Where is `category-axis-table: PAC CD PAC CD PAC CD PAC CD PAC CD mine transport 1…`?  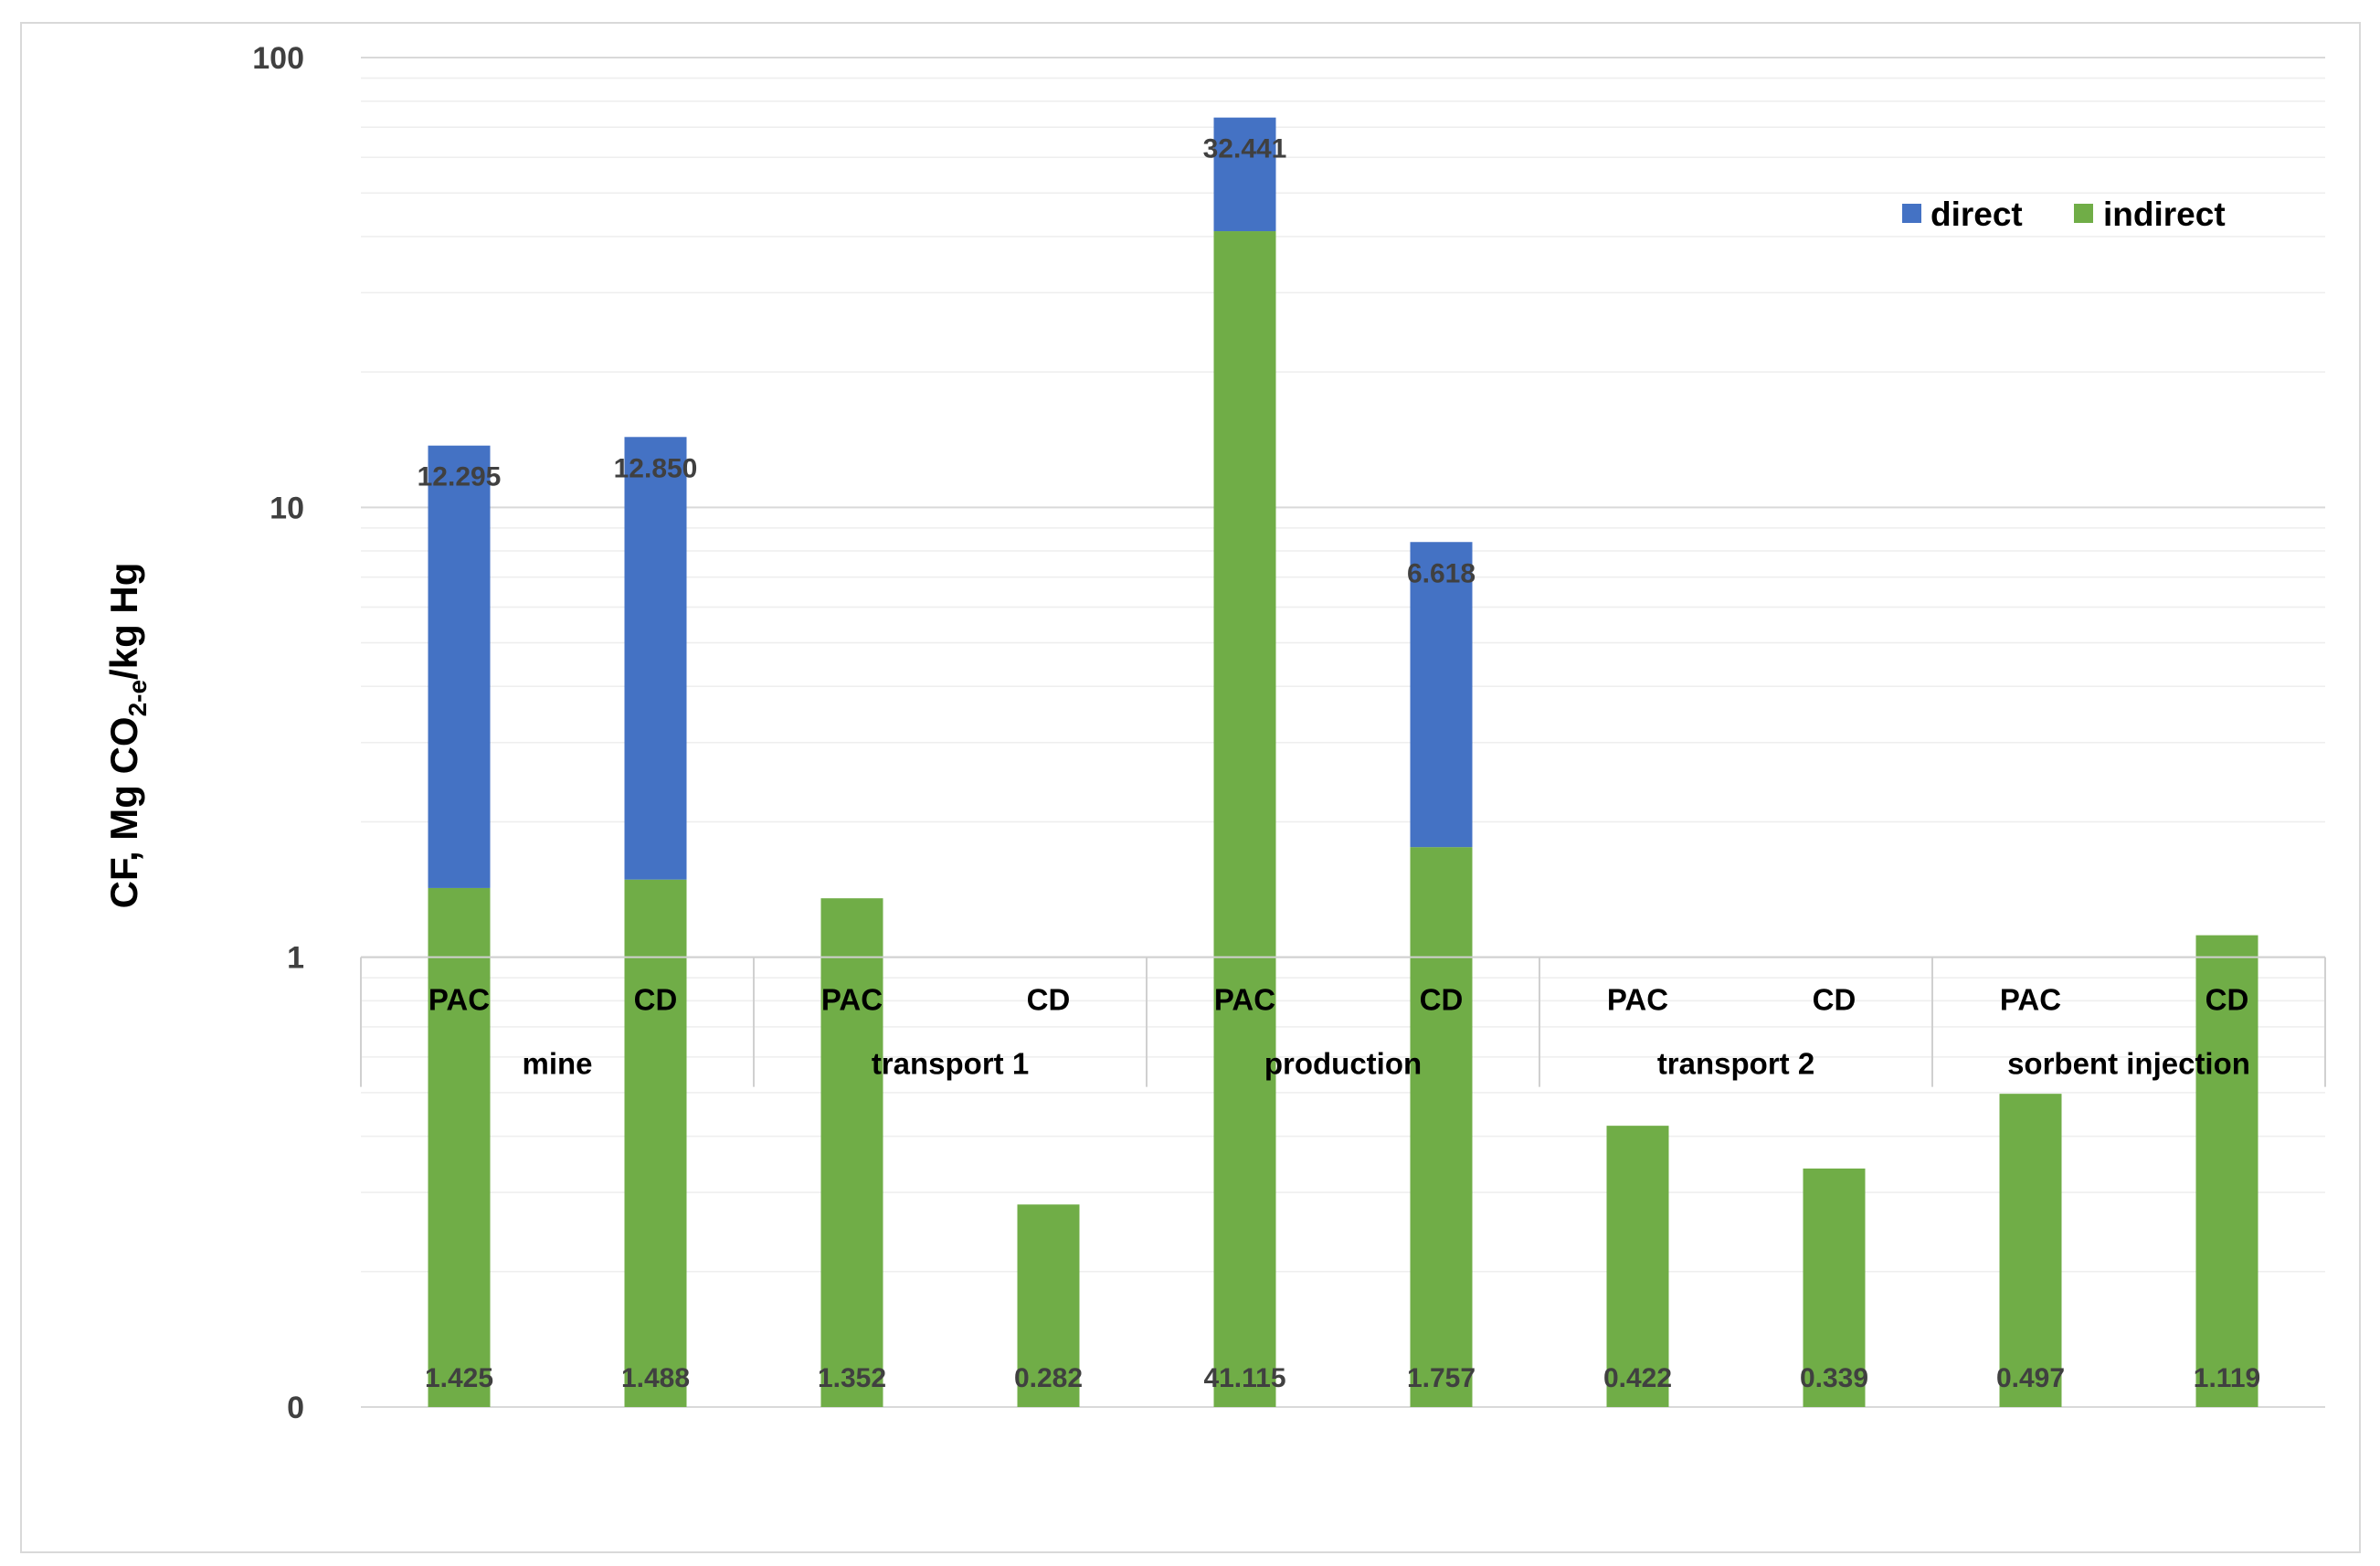
category-axis-table: PAC CD PAC CD PAC CD PAC CD PAC CD mine transport 1… is located at coordinates (1343, 1021).